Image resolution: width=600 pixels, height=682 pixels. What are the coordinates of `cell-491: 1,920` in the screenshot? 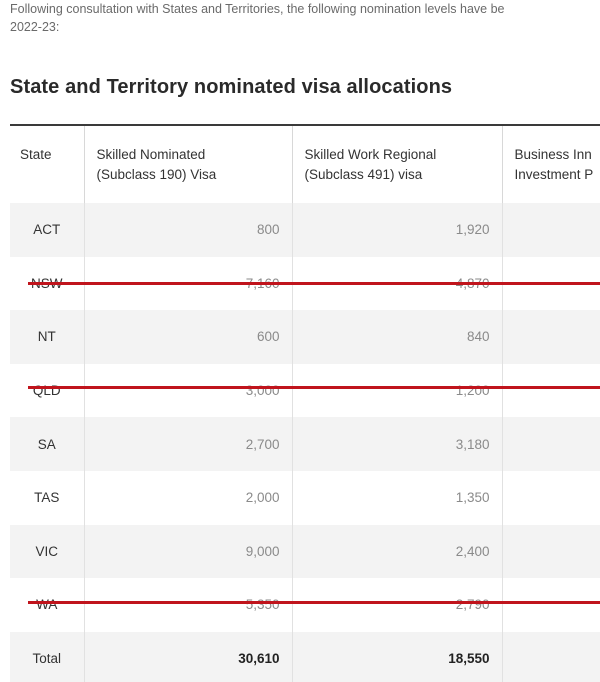 It's located at (396, 230).